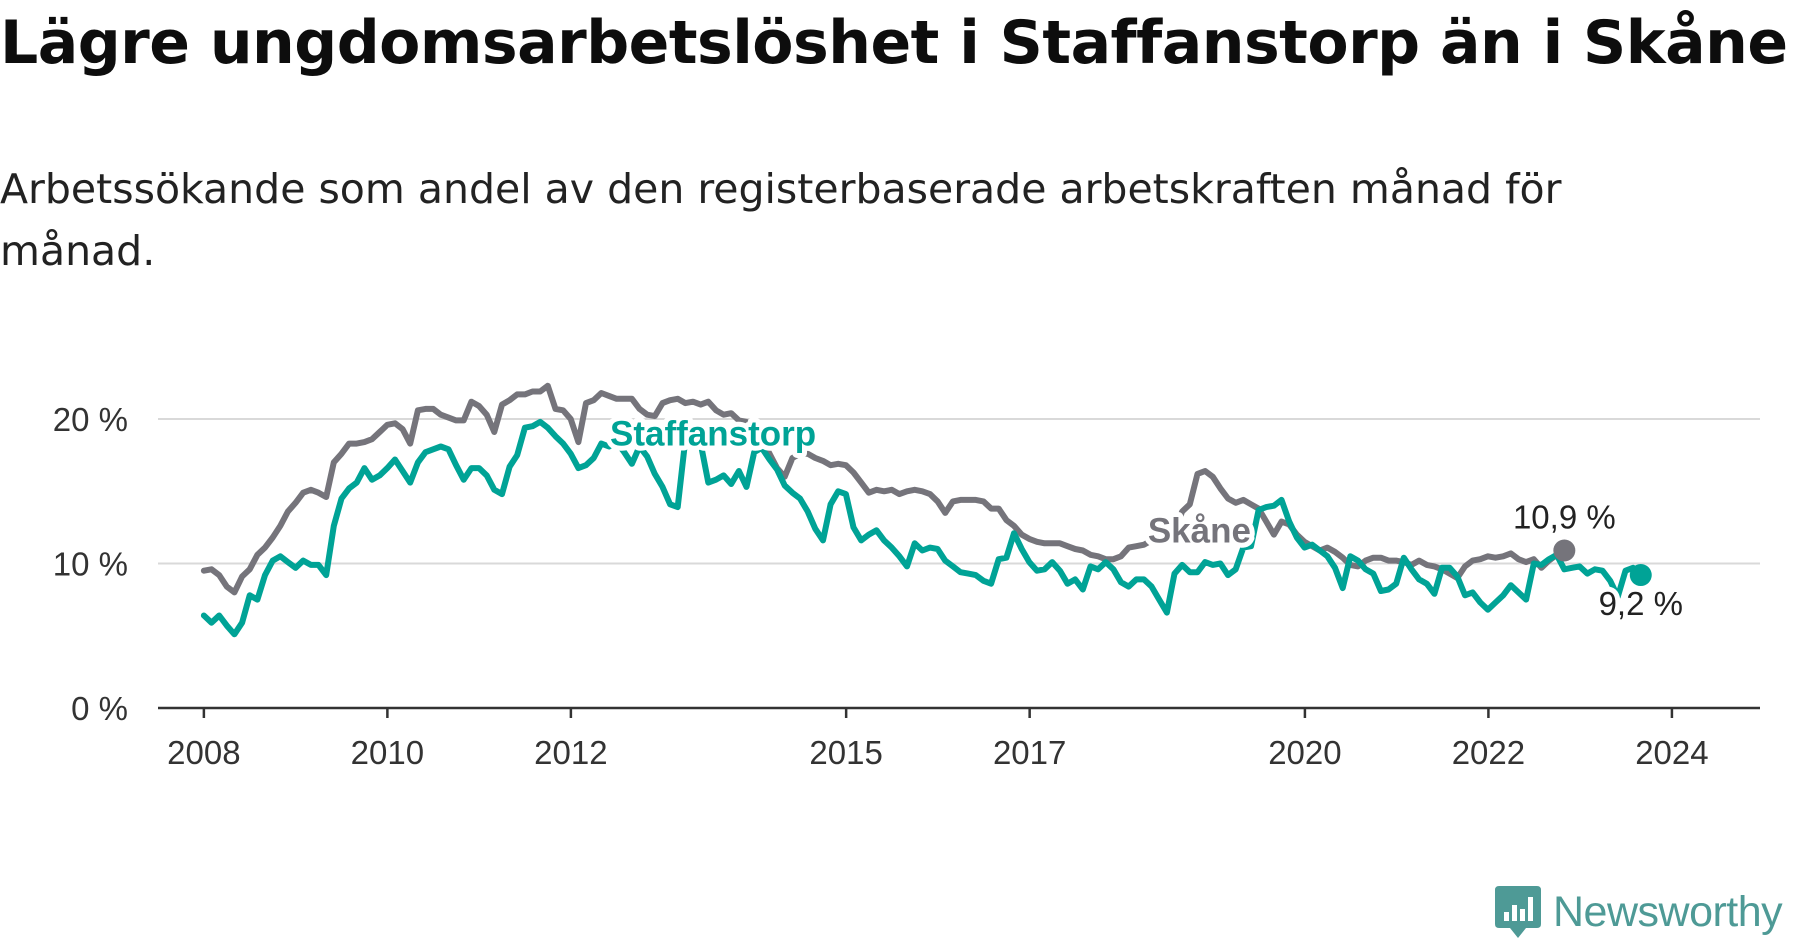  Describe the element at coordinates (1564, 516) in the screenshot. I see `endpoint-value-label: 10,9 %` at that location.